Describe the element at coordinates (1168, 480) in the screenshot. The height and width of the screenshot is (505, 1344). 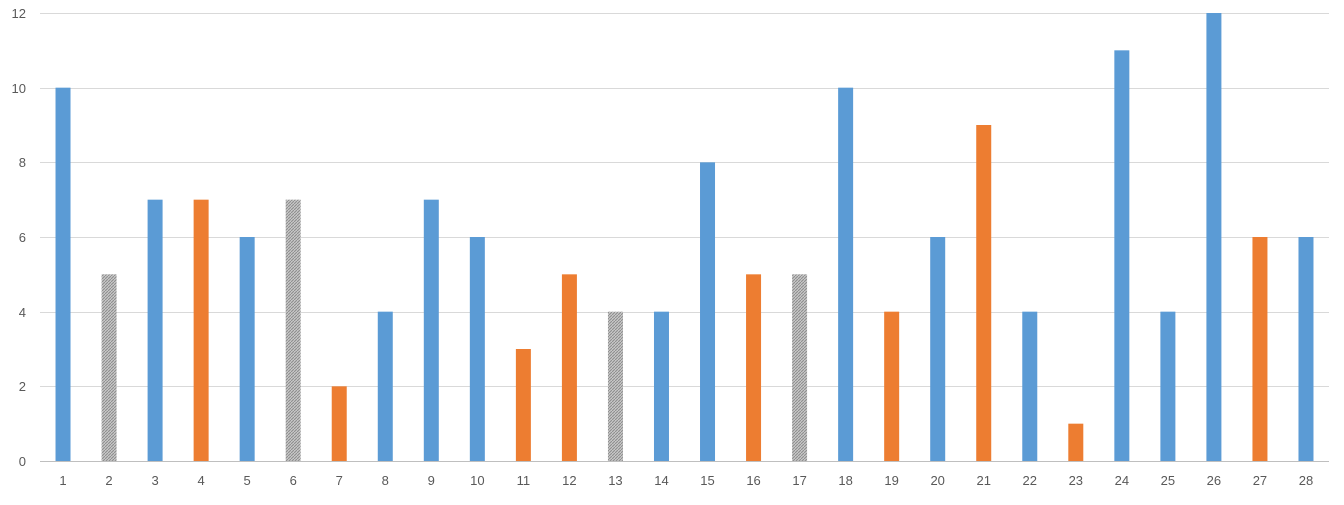
I see `x-tick-label: 25` at that location.